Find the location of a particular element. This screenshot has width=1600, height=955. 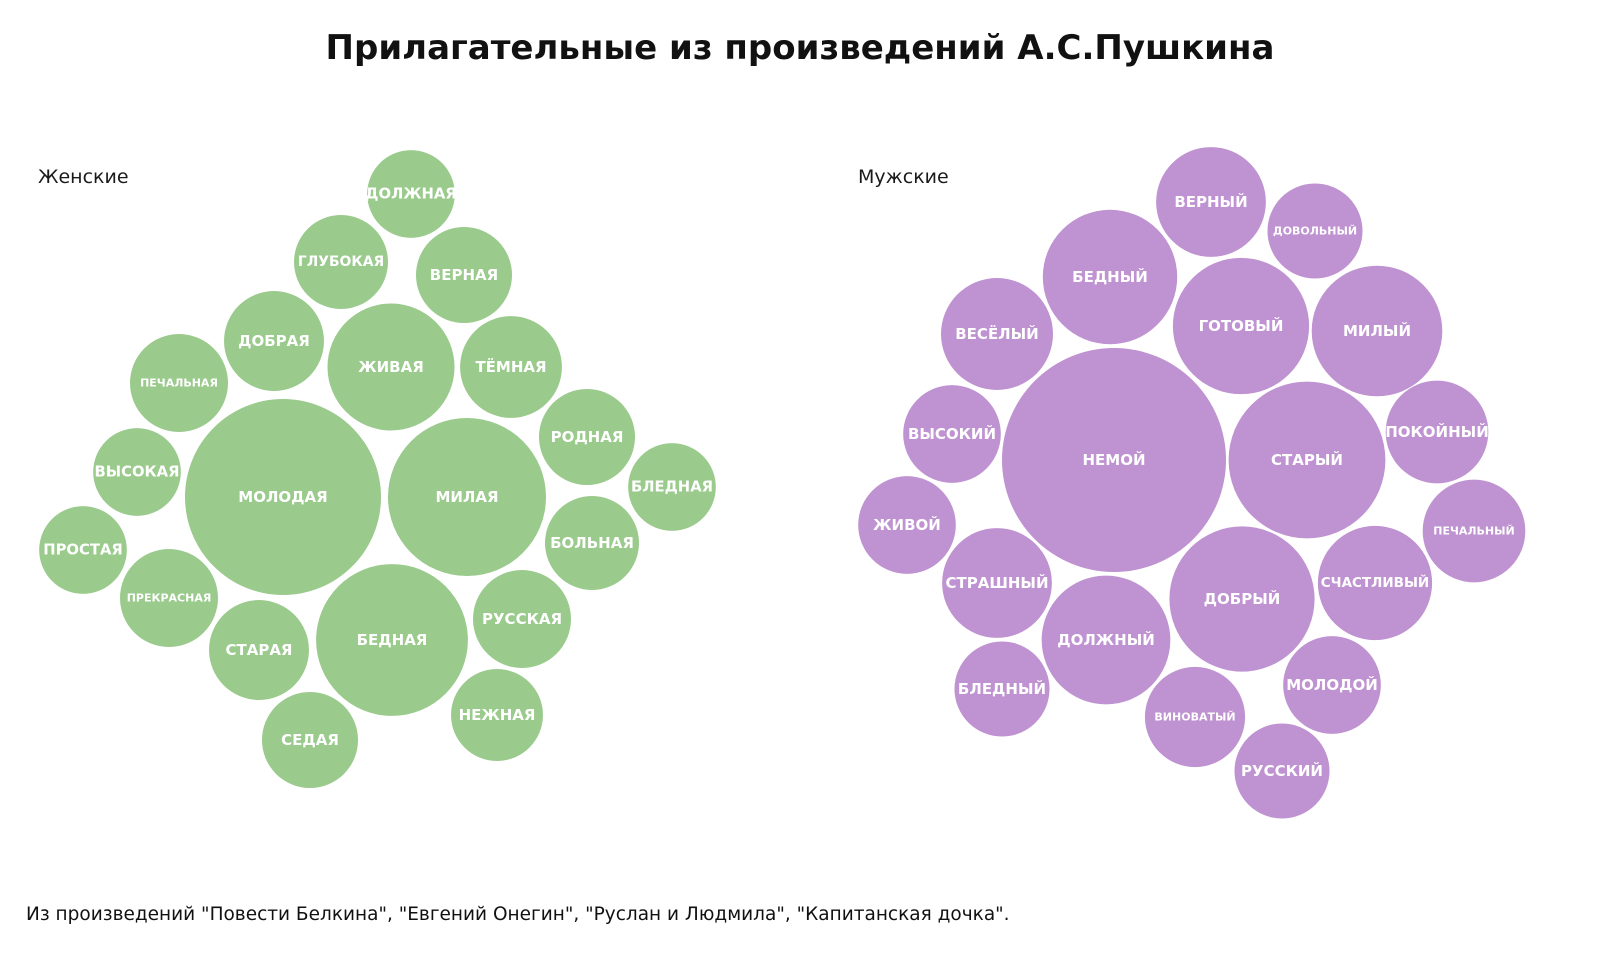

women-bubble-label: ВЫСОКАЯ is located at coordinates (137, 472).